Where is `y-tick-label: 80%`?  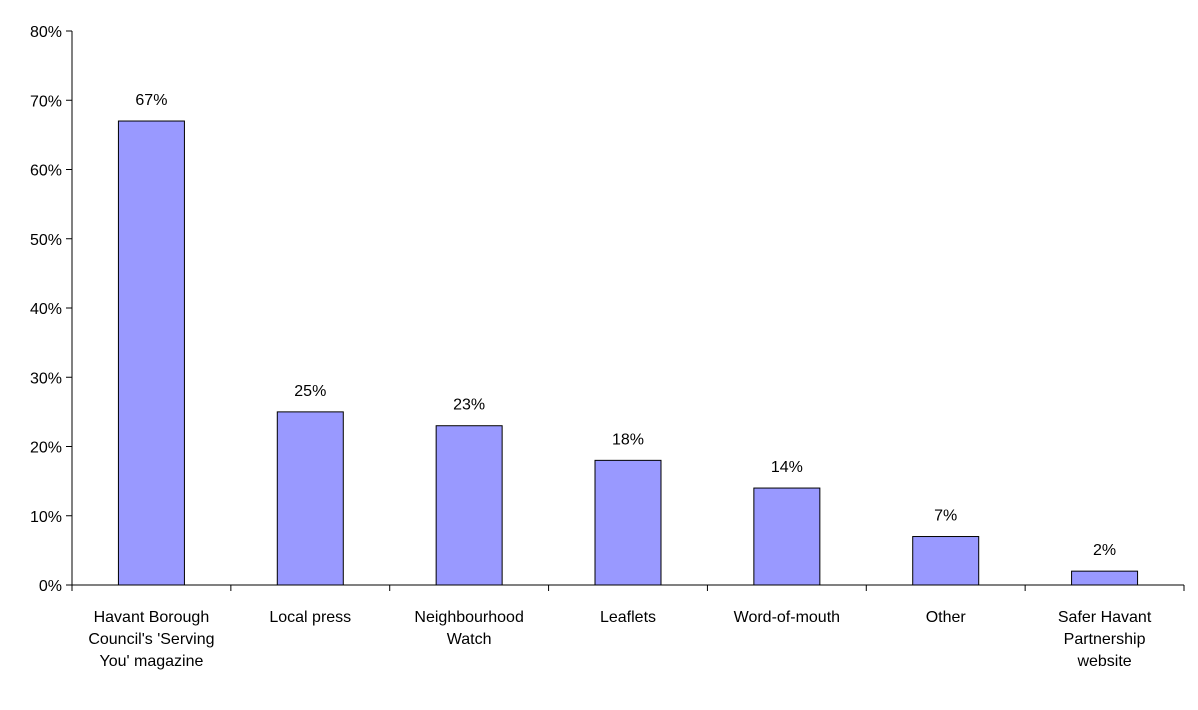 y-tick-label: 80% is located at coordinates (46, 32).